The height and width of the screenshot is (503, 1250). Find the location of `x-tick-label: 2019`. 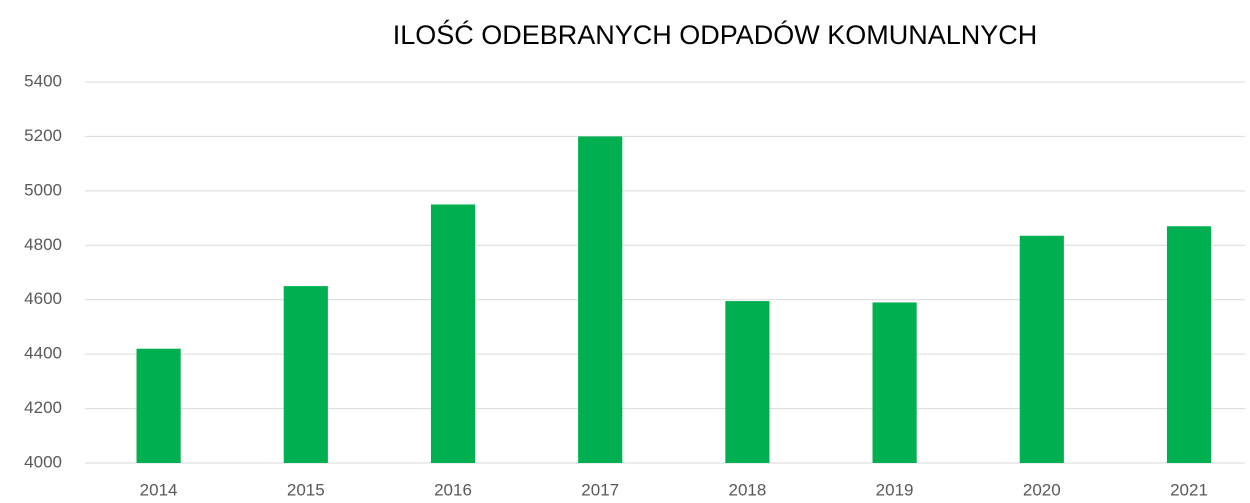

x-tick-label: 2019 is located at coordinates (895, 489).